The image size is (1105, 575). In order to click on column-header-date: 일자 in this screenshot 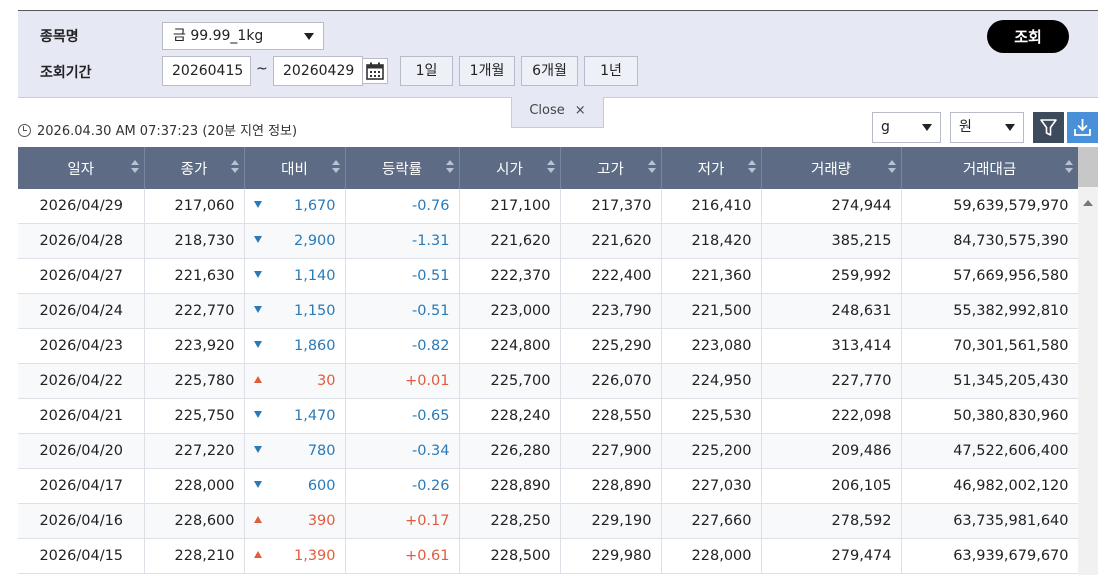, I will do `click(81, 168)`.